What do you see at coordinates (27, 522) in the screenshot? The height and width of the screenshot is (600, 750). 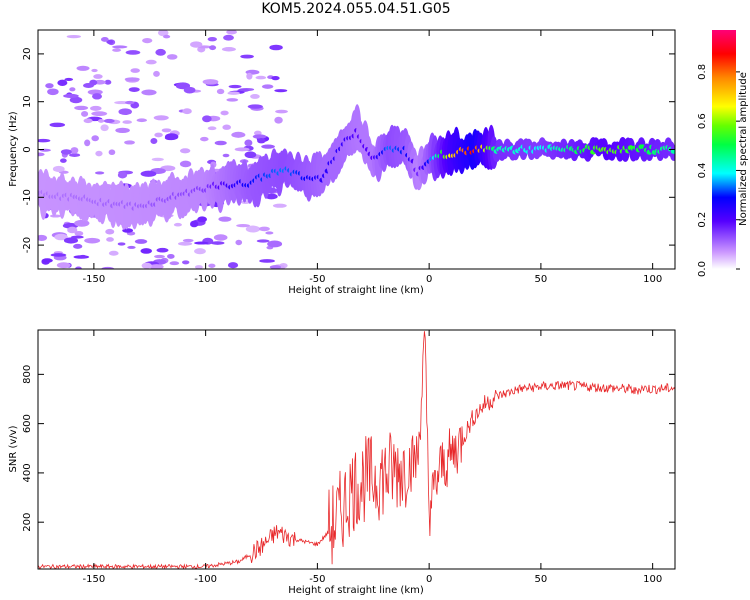 I see `snr-y-tick-label: 200` at bounding box center [27, 522].